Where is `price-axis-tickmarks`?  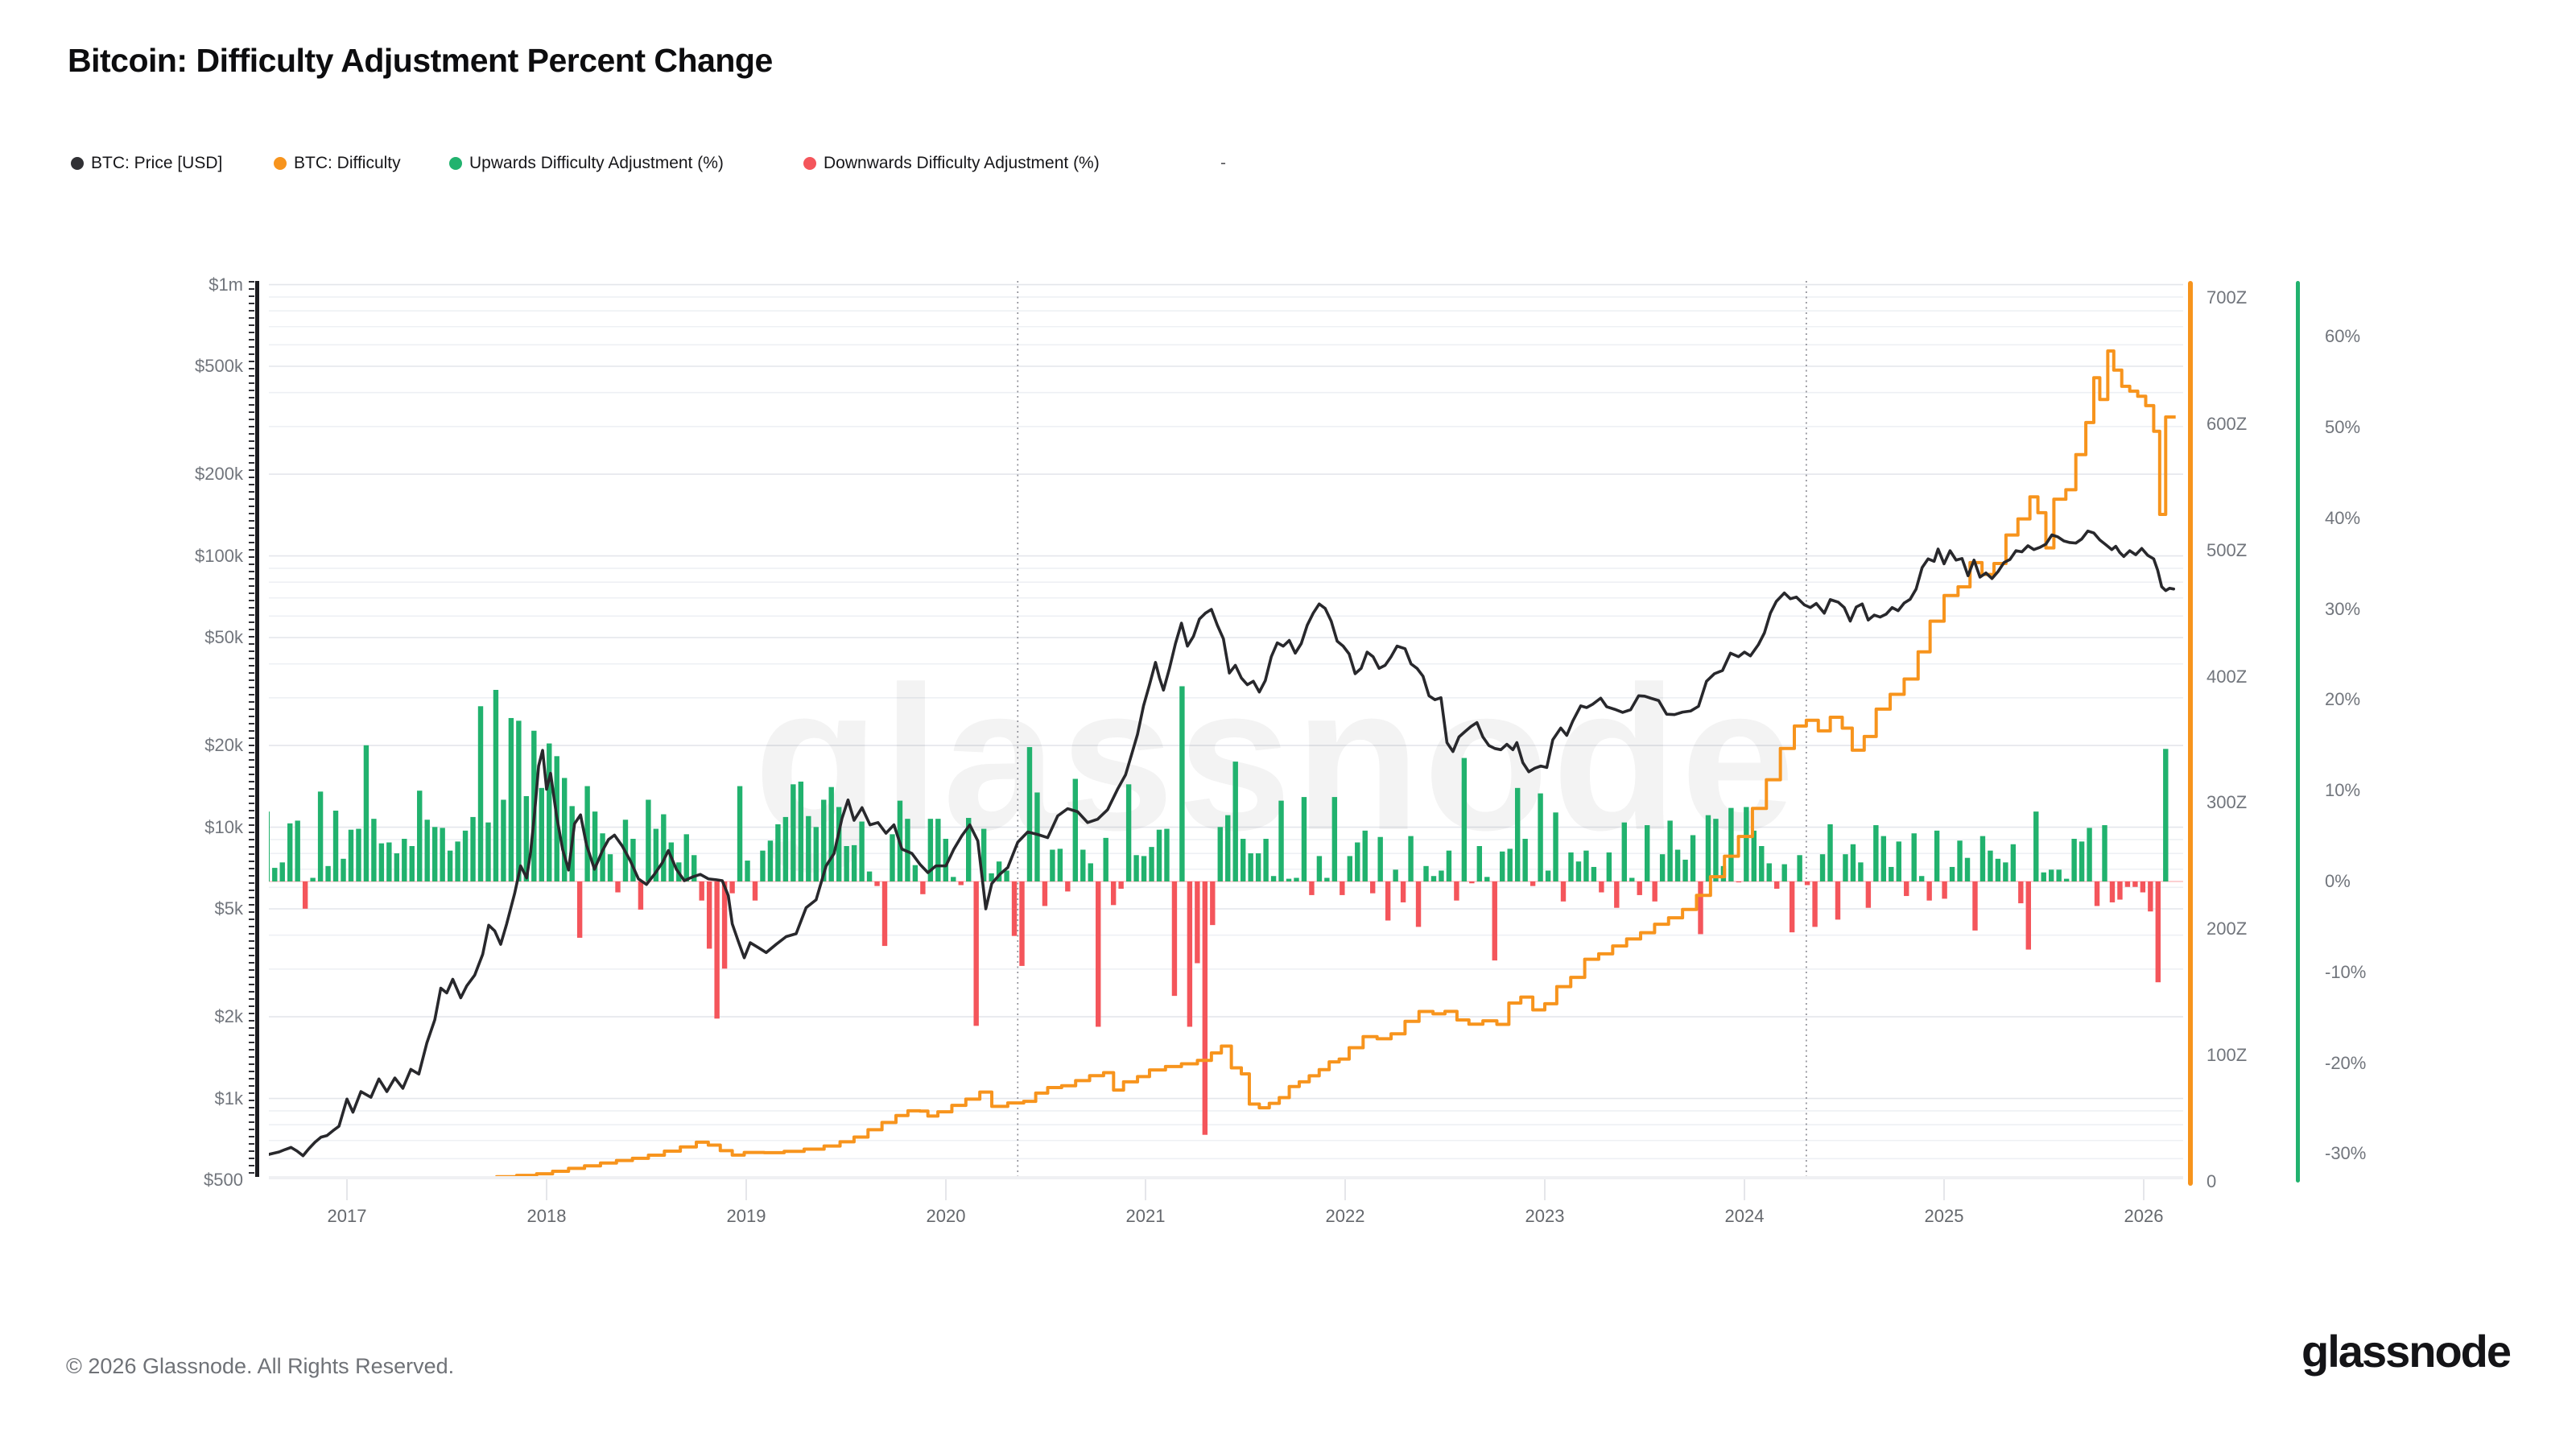 price-axis-tickmarks is located at coordinates (252, 729).